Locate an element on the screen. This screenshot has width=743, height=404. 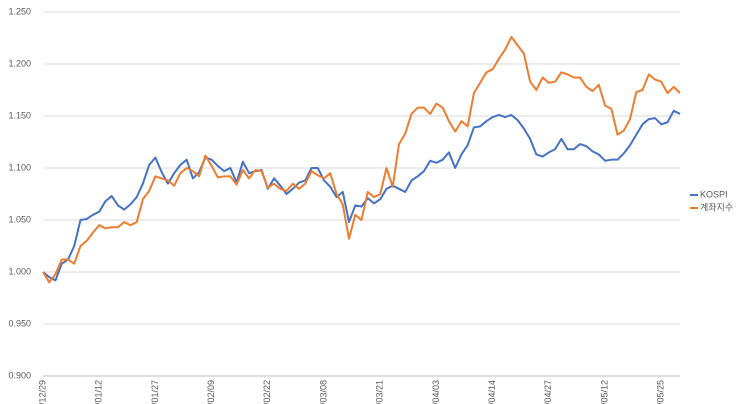
x-tick-label: 23/02/09 is located at coordinates (211, 392).